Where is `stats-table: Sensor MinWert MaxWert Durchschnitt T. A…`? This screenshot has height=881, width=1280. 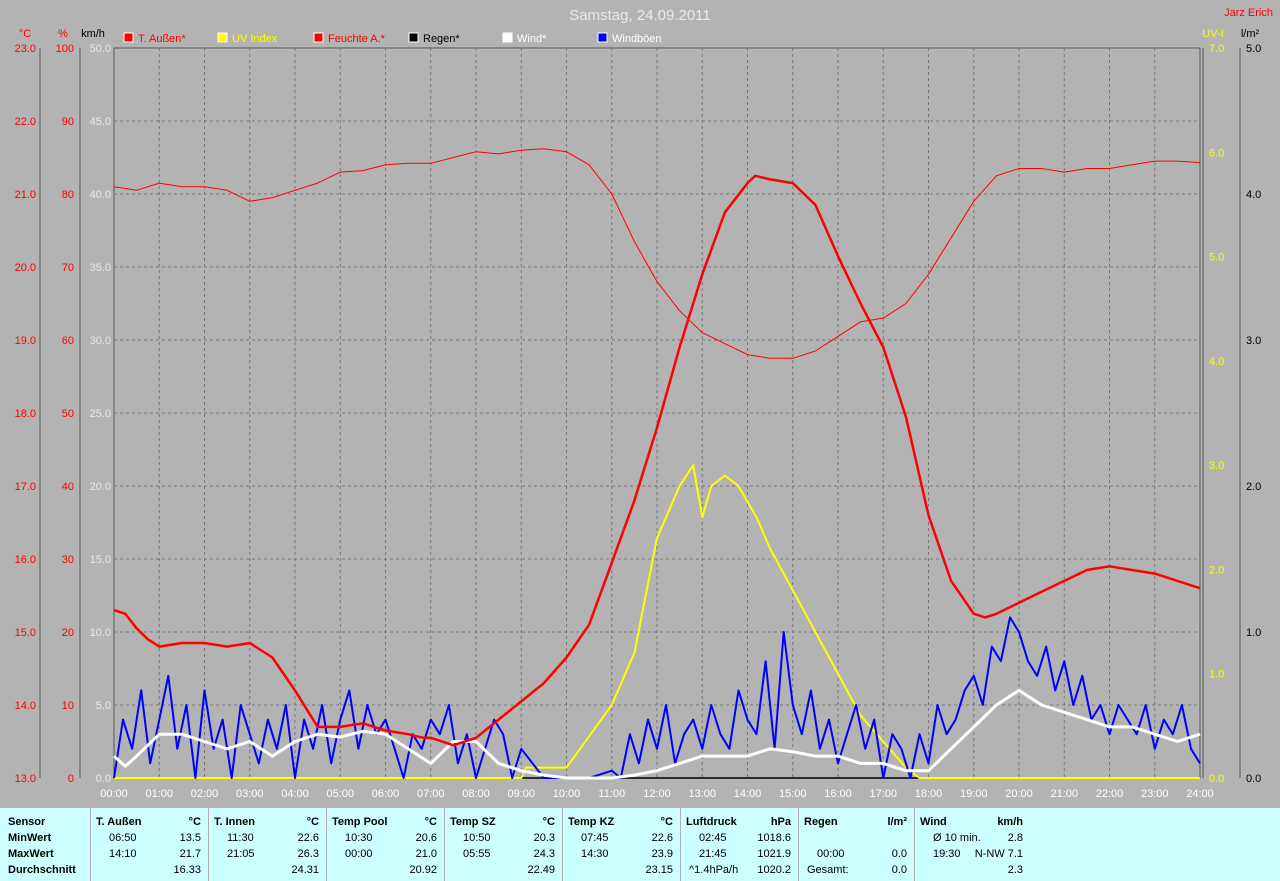
stats-table: Sensor MinWert MaxWert Durchschnitt T. A… is located at coordinates (640, 844).